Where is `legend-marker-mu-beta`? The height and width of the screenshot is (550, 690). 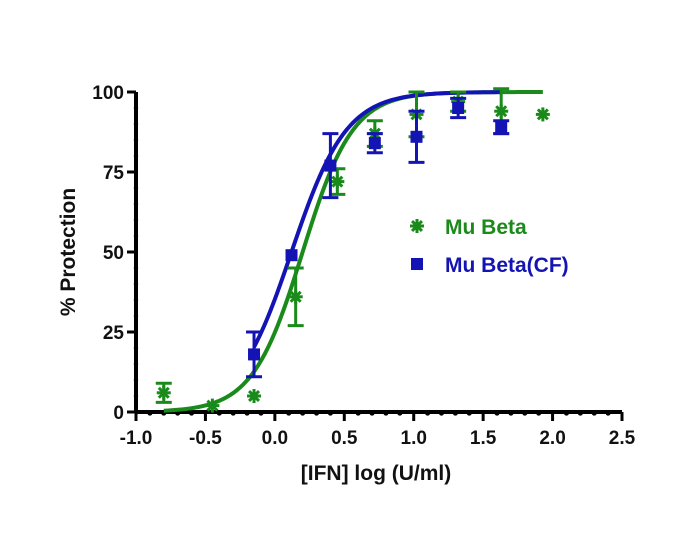 legend-marker-mu-beta is located at coordinates (417, 226).